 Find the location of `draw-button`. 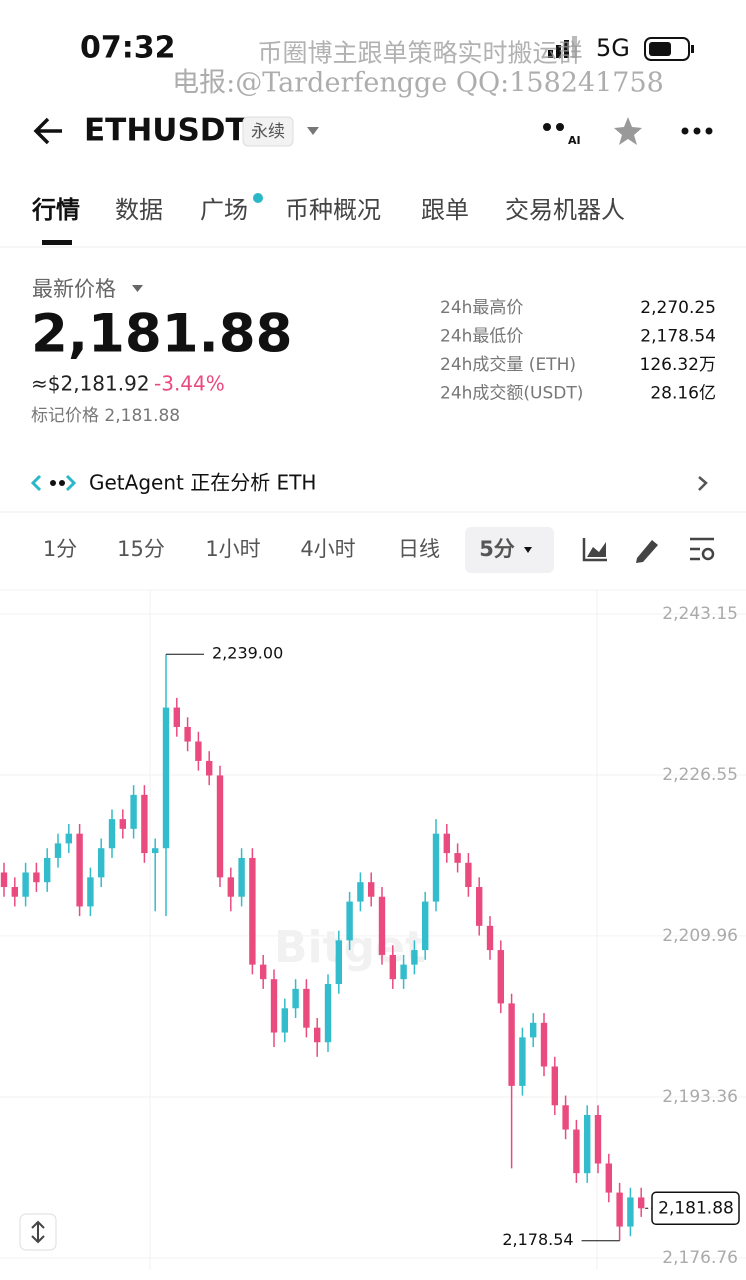

draw-button is located at coordinates (647, 551).